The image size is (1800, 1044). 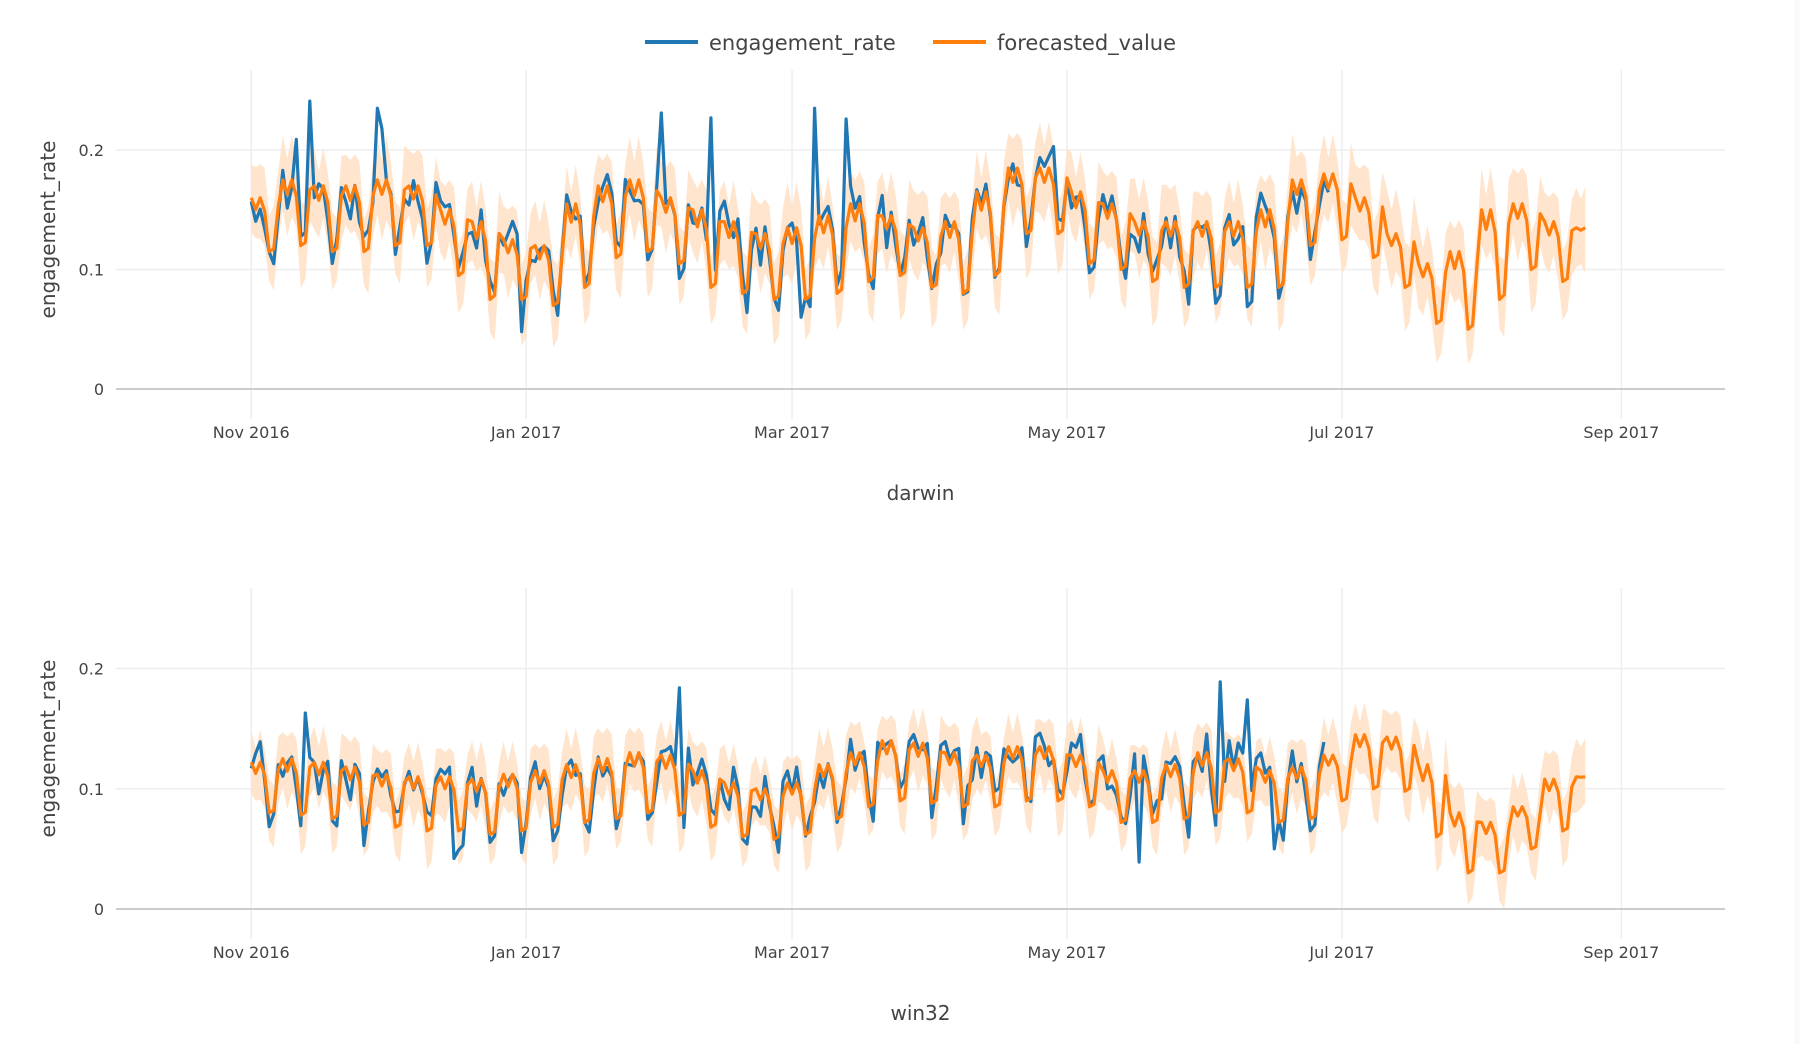 I want to click on x-axis-title: darwin, so click(x=921, y=493).